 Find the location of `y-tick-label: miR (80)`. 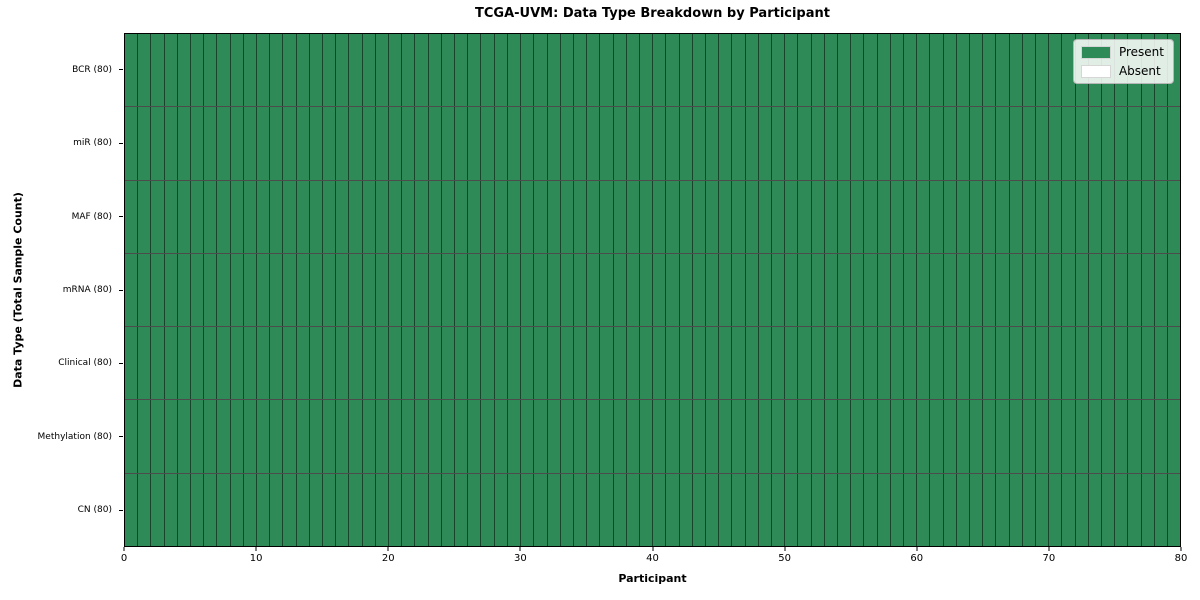

y-tick-label: miR (80) is located at coordinates (92, 143).